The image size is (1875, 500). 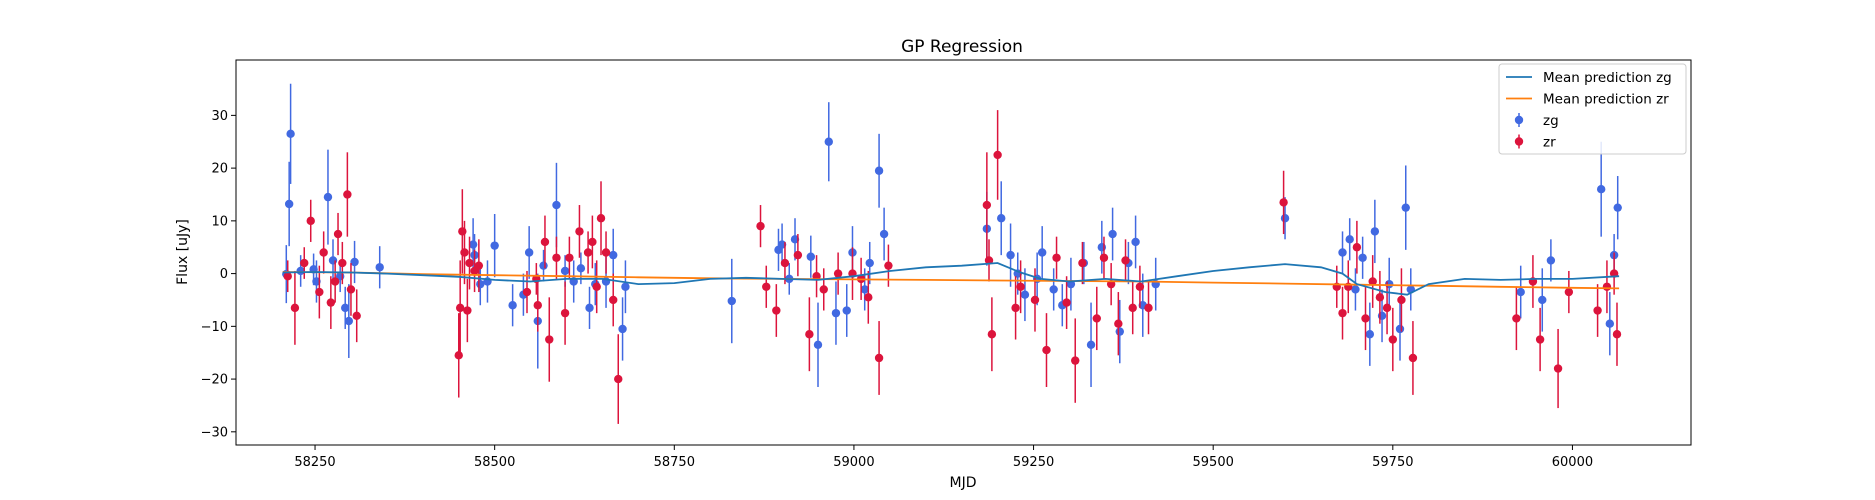 I want to click on y-tick-label: −30, so click(x=214, y=432).